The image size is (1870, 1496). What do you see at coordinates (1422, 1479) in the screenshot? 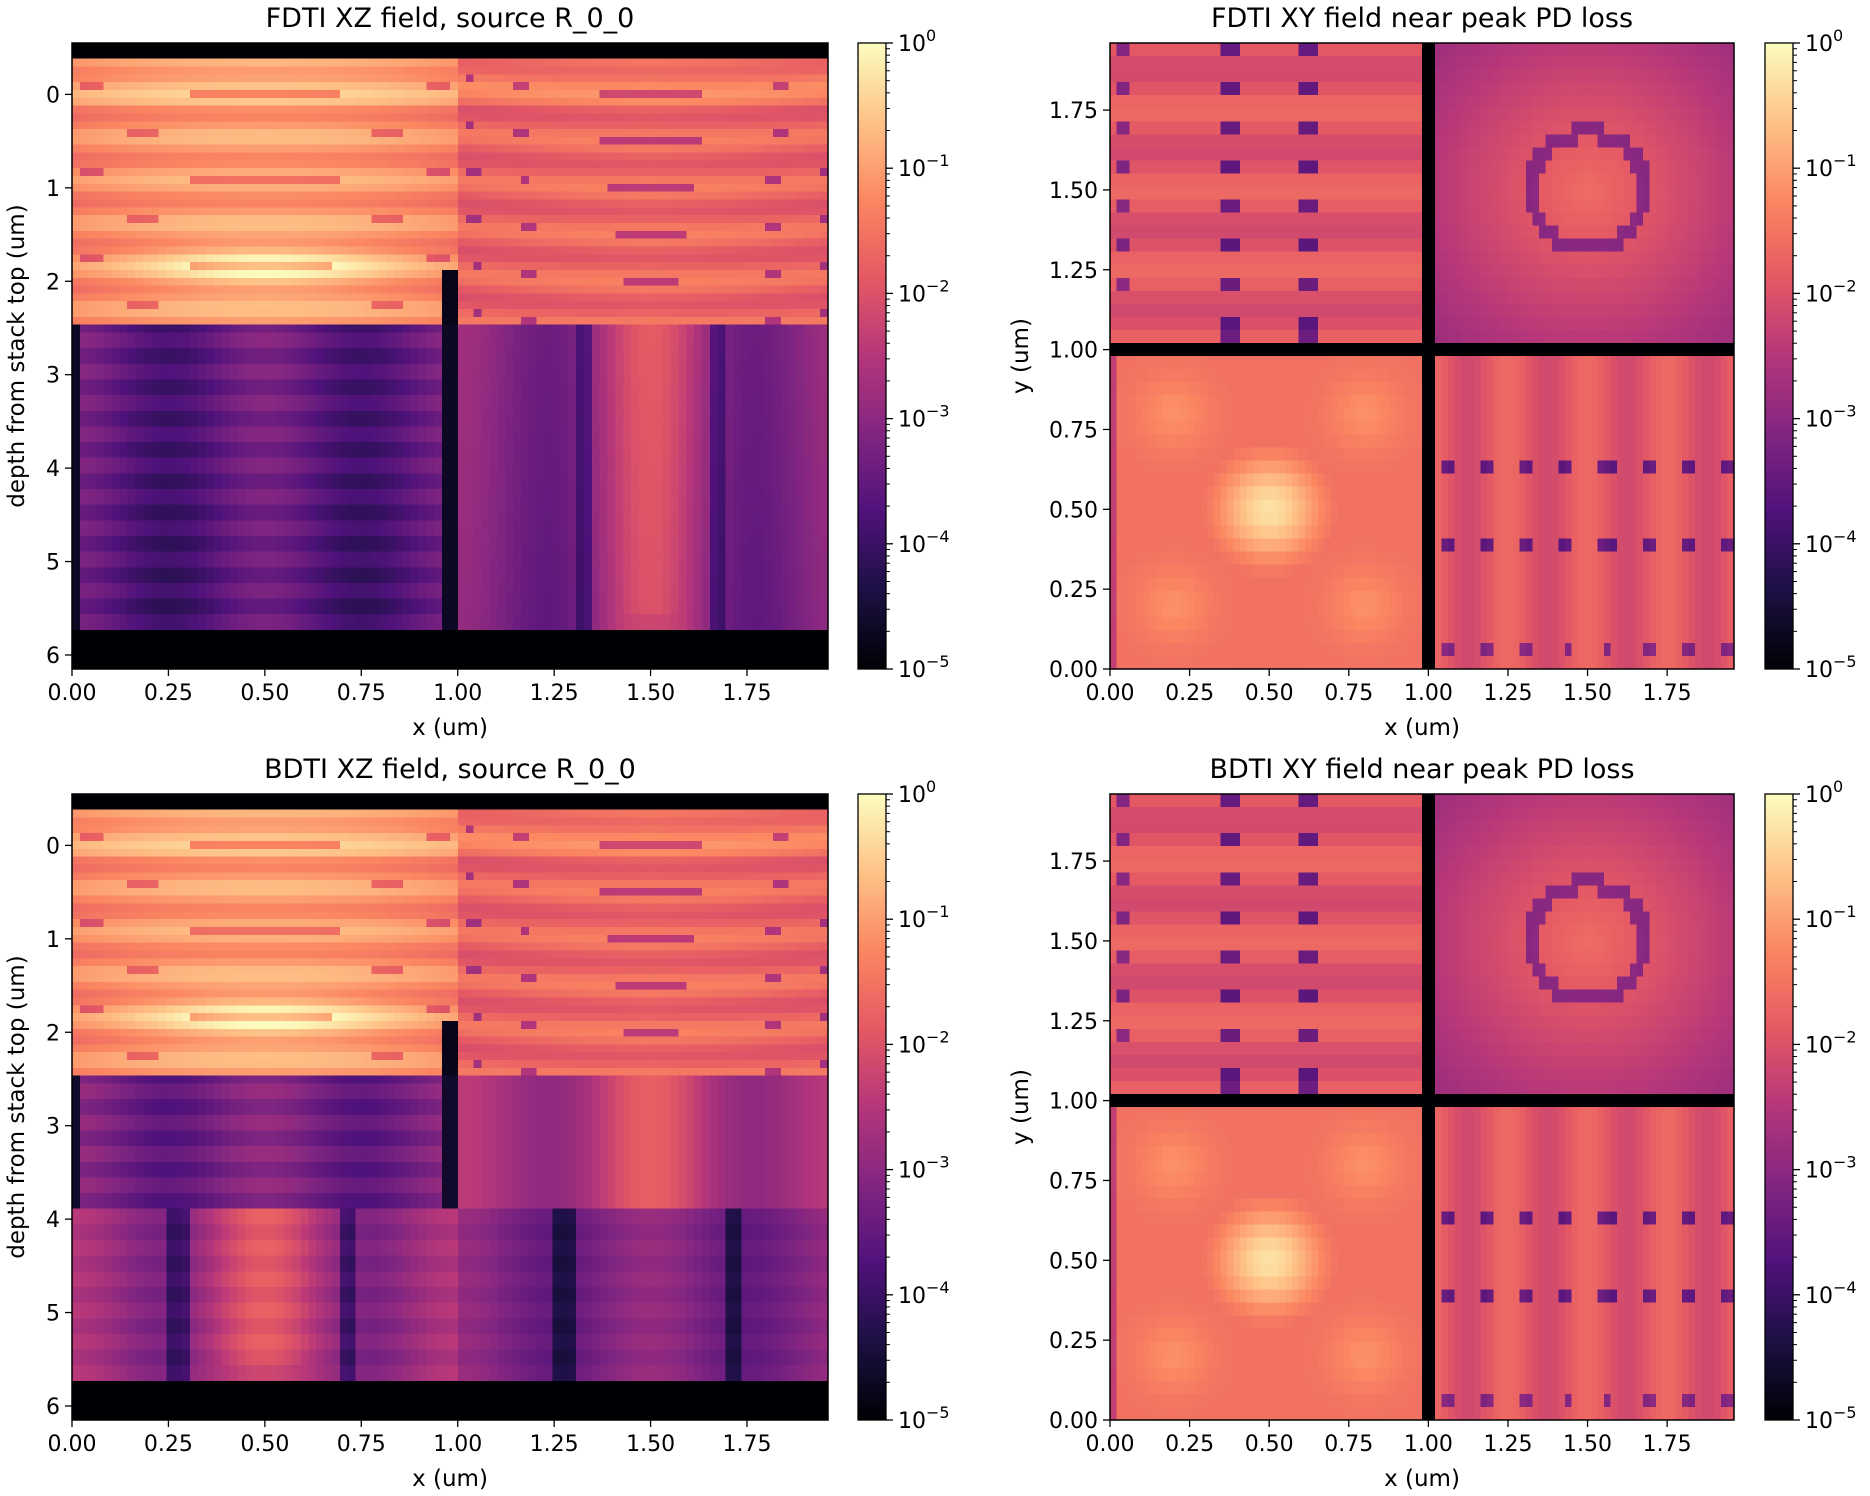
I see `bdti-xy-xlabel: x (um)` at bounding box center [1422, 1479].